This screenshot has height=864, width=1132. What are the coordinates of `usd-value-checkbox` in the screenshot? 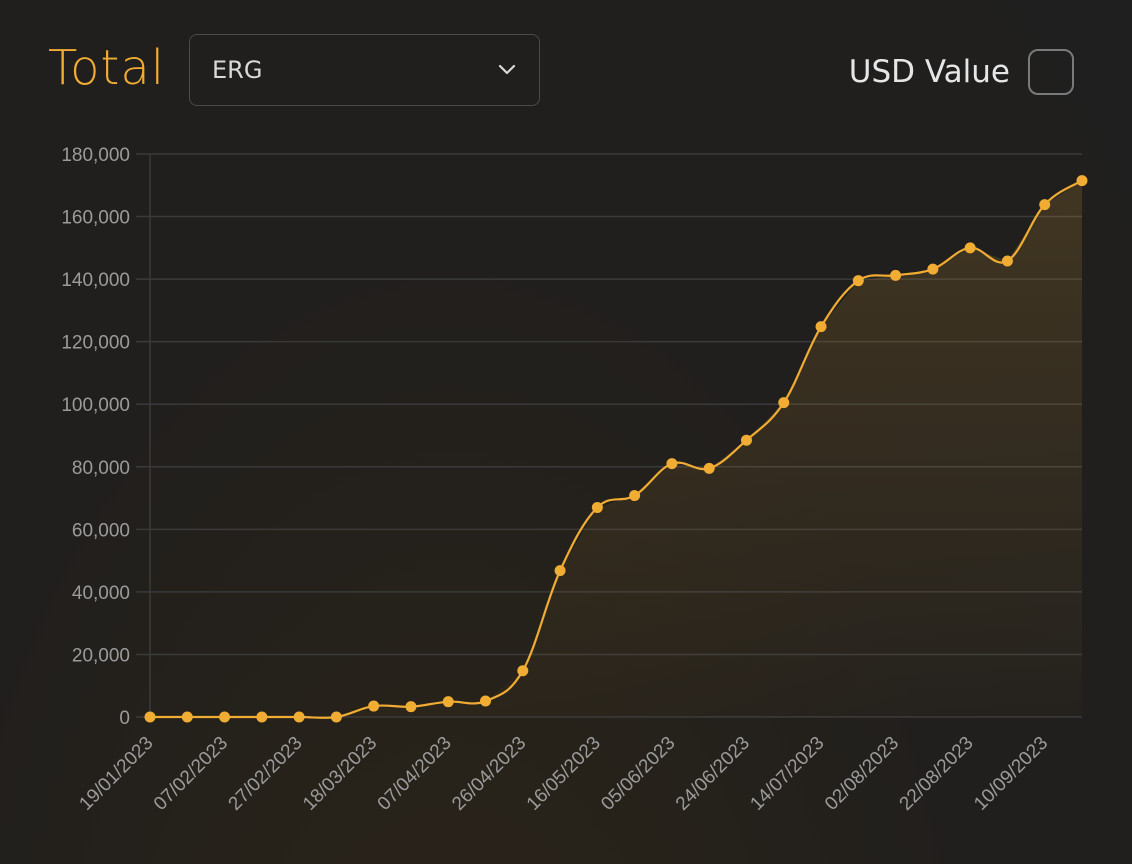 It's located at (1051, 72).